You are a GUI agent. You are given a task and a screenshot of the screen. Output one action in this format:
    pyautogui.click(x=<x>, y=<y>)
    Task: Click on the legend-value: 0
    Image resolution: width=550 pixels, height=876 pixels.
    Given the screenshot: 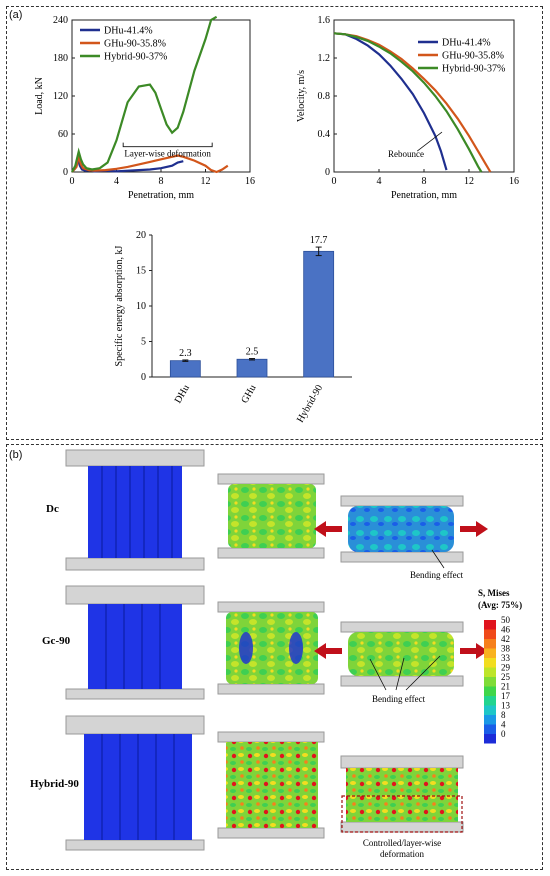 What is the action you would take?
    pyautogui.click(x=503, y=734)
    